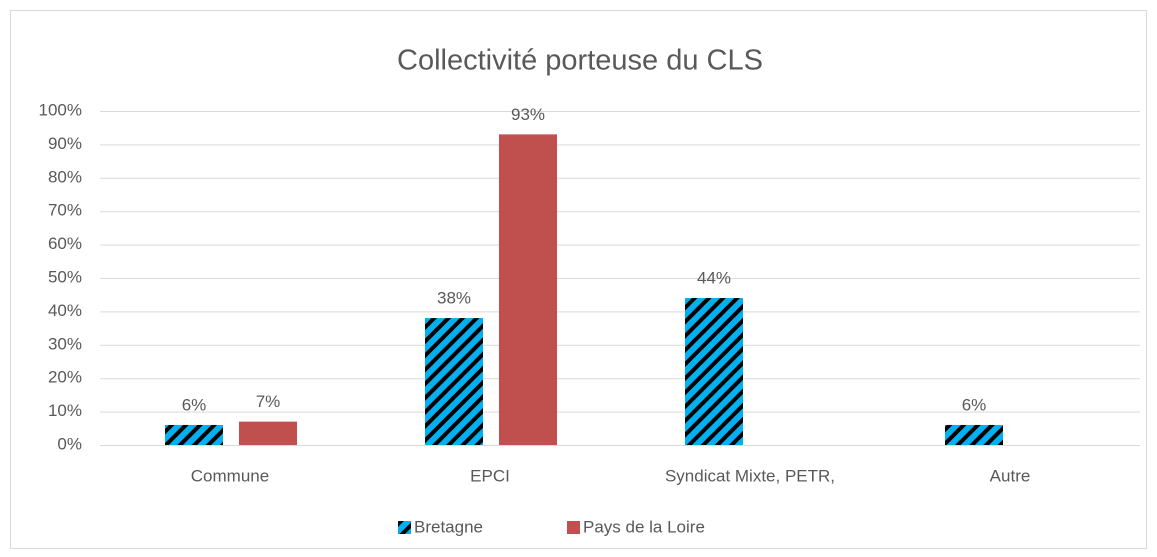  Describe the element at coordinates (448, 526) in the screenshot. I see `legend-label: Bretagne` at that location.